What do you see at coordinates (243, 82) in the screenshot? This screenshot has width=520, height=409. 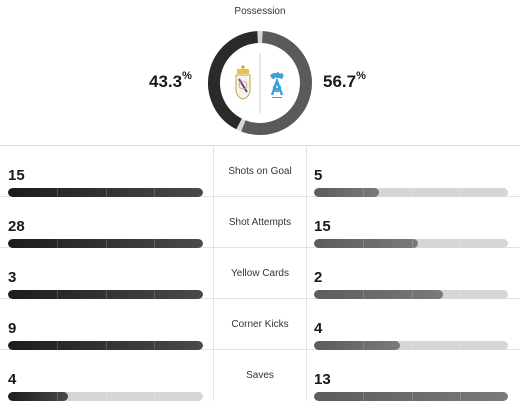 I see `real-madrid-crest-icon` at bounding box center [243, 82].